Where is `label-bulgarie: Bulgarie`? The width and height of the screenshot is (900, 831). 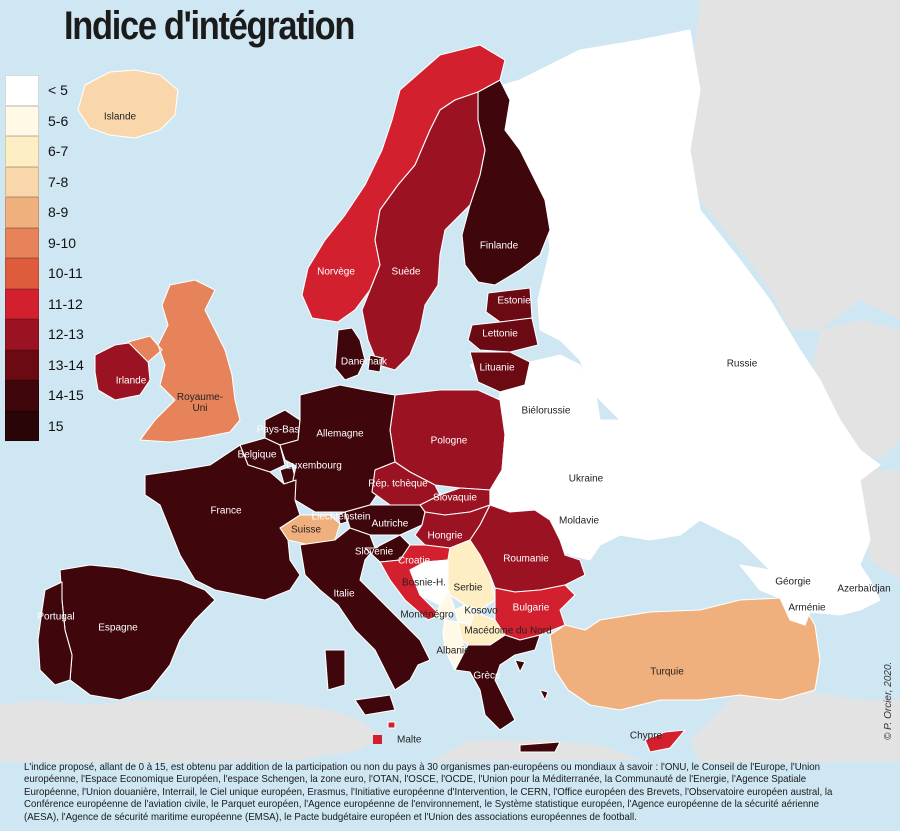
label-bulgarie: Bulgarie is located at coordinates (531, 608).